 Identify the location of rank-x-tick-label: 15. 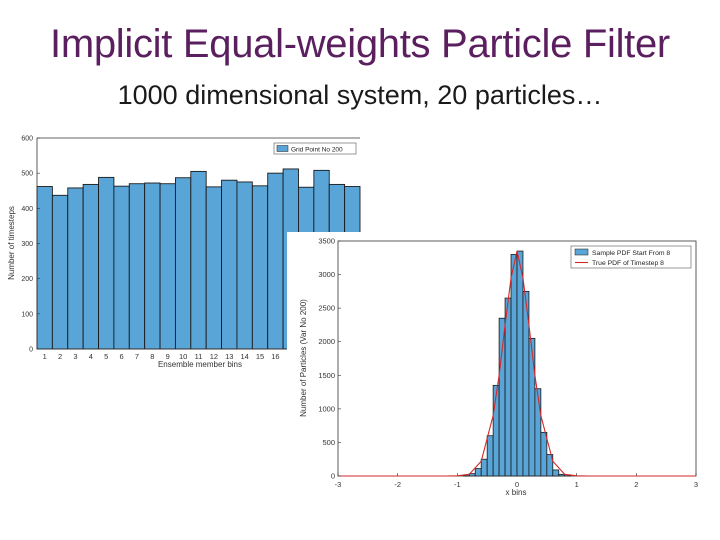
(260, 356).